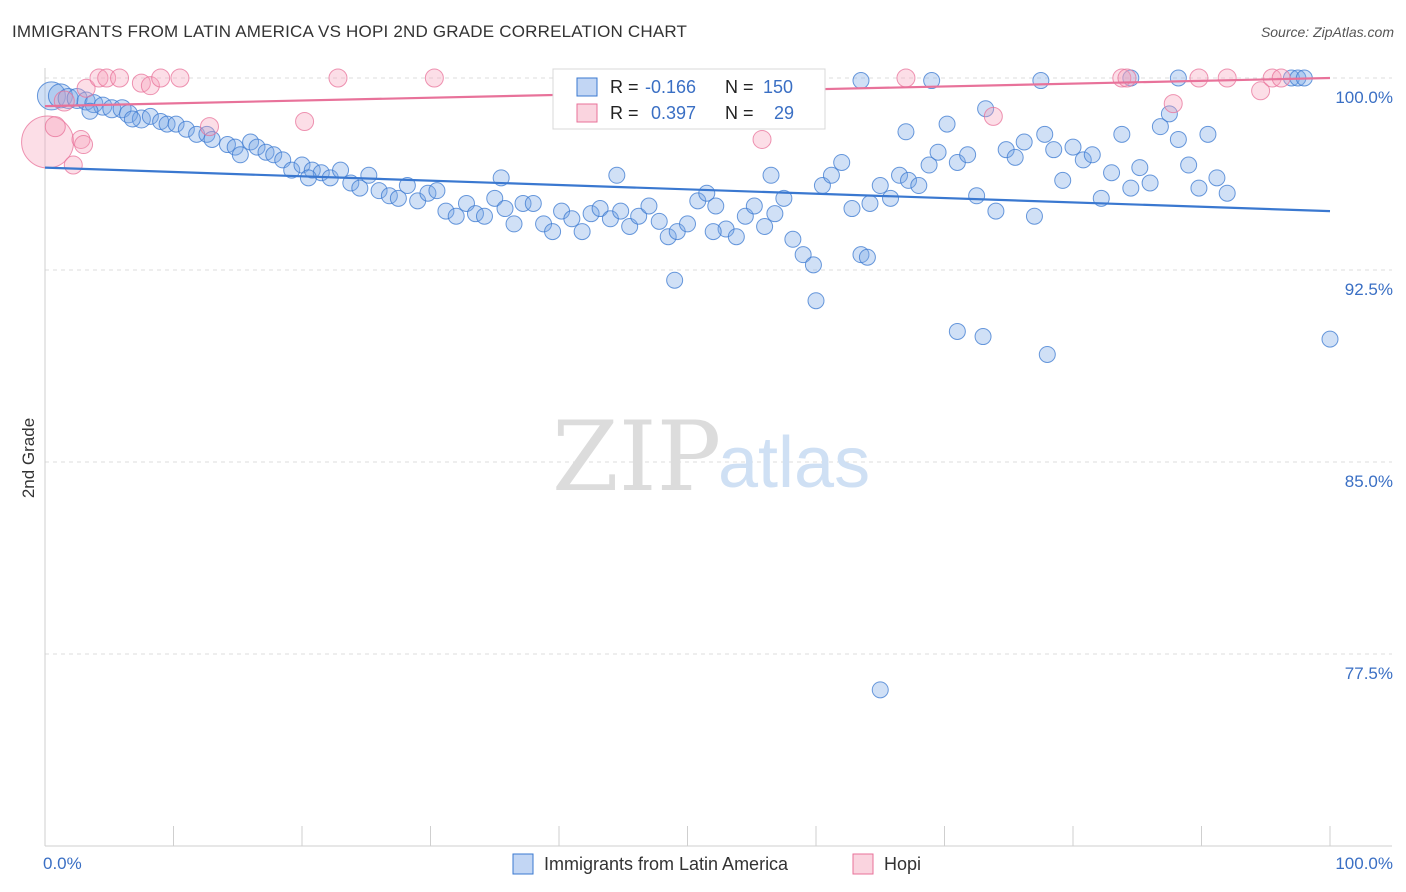 This screenshot has width=1406, height=892. I want to click on stats-r-value-1: -0.166, so click(670, 87).